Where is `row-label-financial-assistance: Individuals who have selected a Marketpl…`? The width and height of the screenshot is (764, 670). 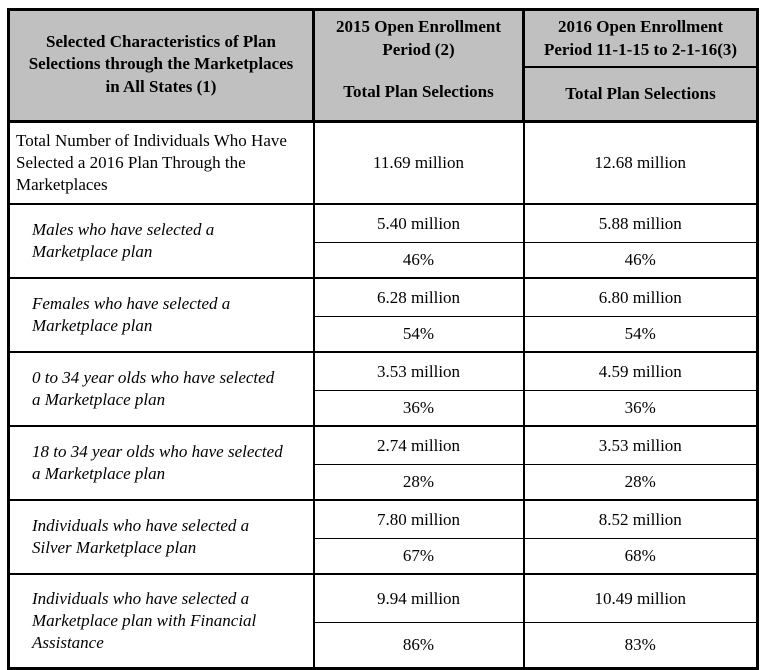 row-label-financial-assistance: Individuals who have selected a Marketpl… is located at coordinates (161, 621).